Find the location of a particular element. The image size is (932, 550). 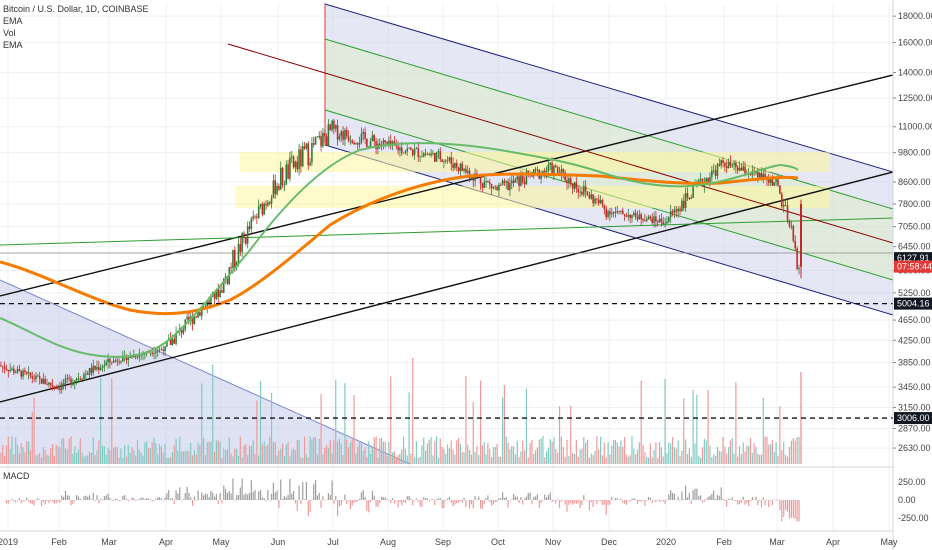

macd-tick-label: -250.00 is located at coordinates (913, 518).